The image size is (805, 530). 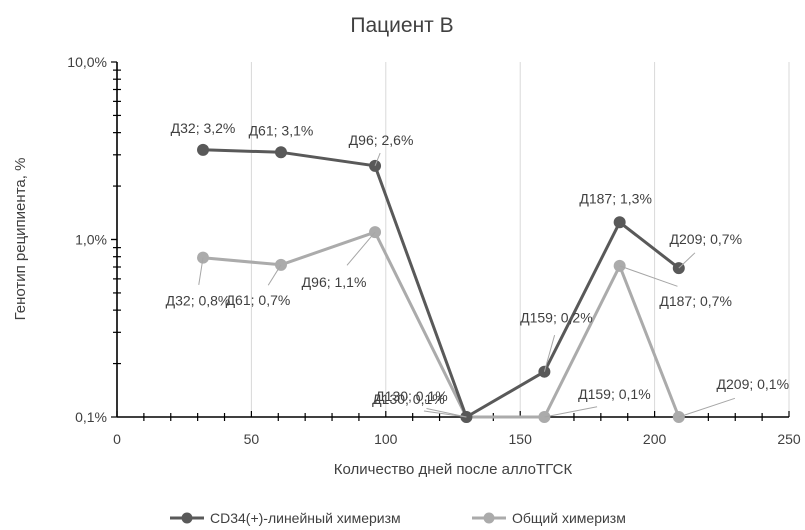 I want to click on y-tick-label: 1,0%, so click(x=91, y=240).